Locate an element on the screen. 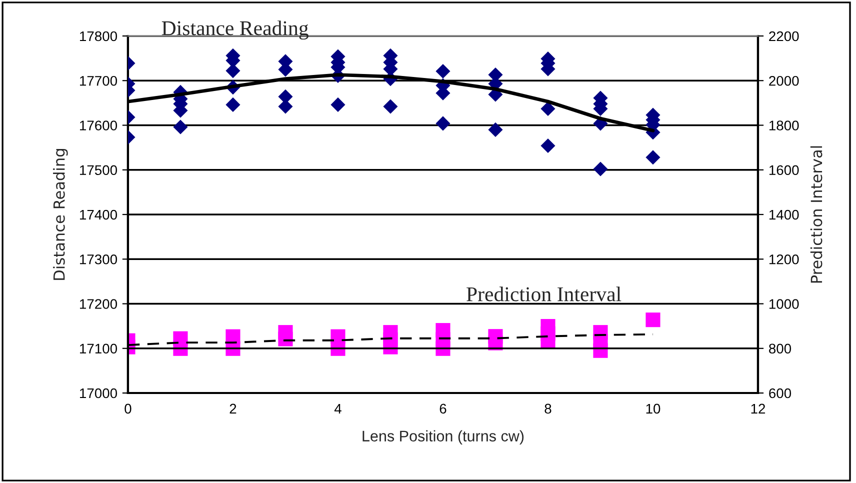 This screenshot has width=856, height=483. x-tick-label: 2 is located at coordinates (233, 409).